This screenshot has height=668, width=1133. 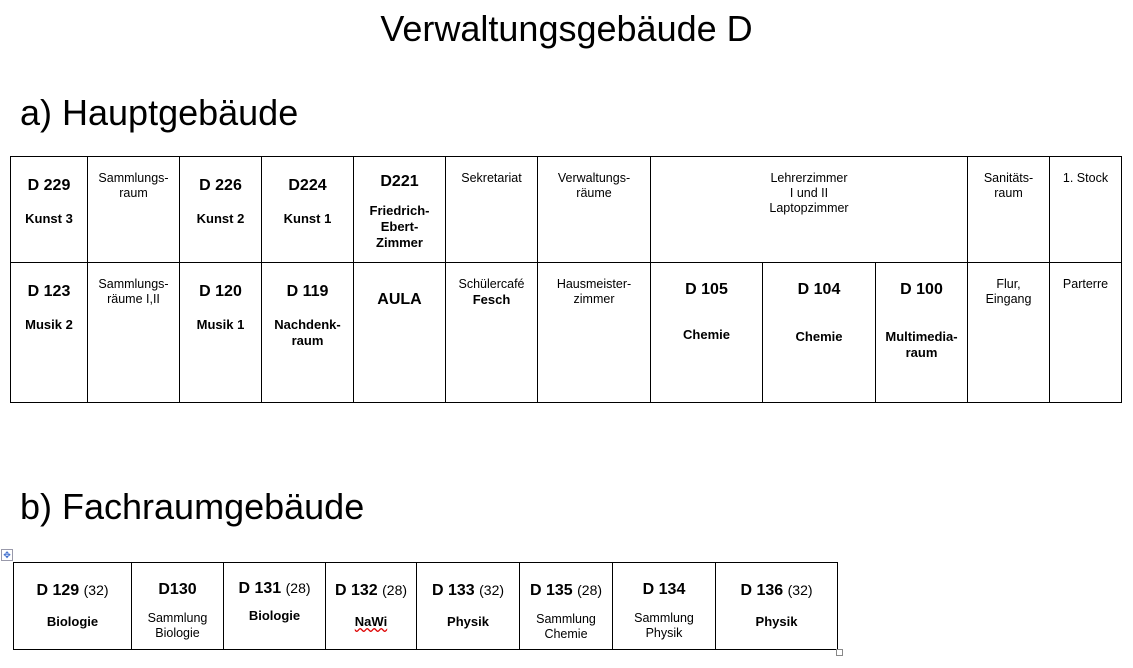 What do you see at coordinates (307, 185) in the screenshot?
I see `room-number: D224` at bounding box center [307, 185].